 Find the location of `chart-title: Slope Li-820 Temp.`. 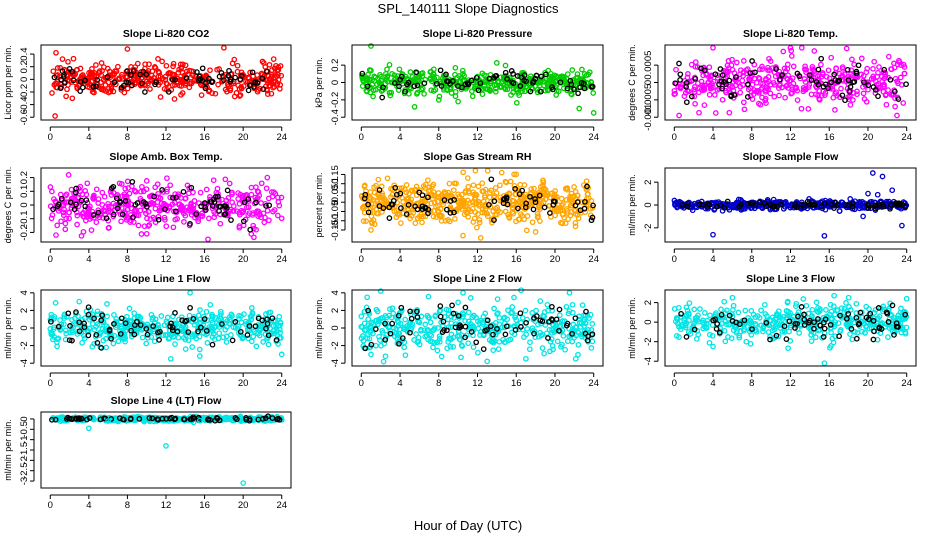

chart-title: Slope Li-820 Temp. is located at coordinates (790, 34).